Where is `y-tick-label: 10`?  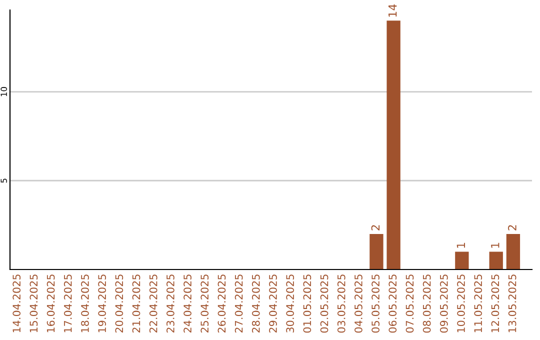
y-tick-label: 10 is located at coordinates (3, 91).